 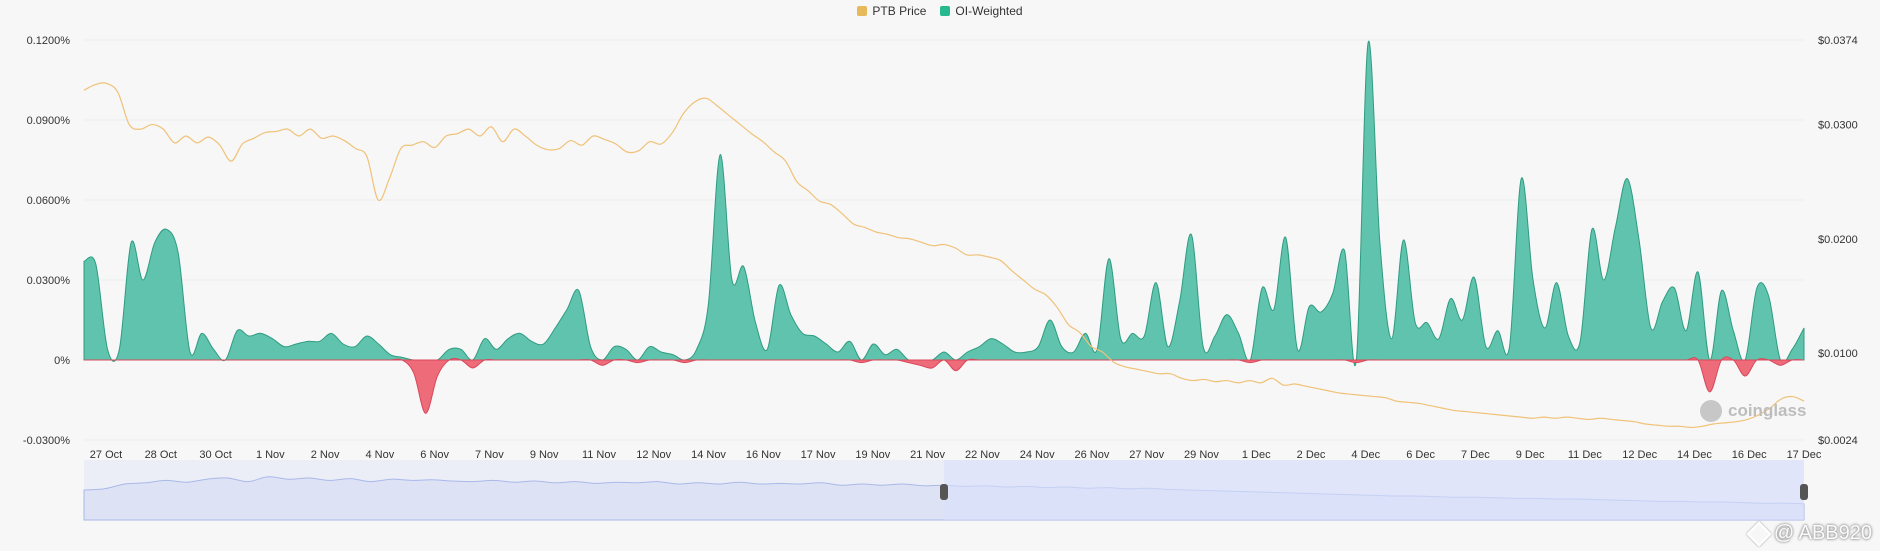 What do you see at coordinates (1365, 455) in the screenshot?
I see `x-tick-label: 4 Dec` at bounding box center [1365, 455].